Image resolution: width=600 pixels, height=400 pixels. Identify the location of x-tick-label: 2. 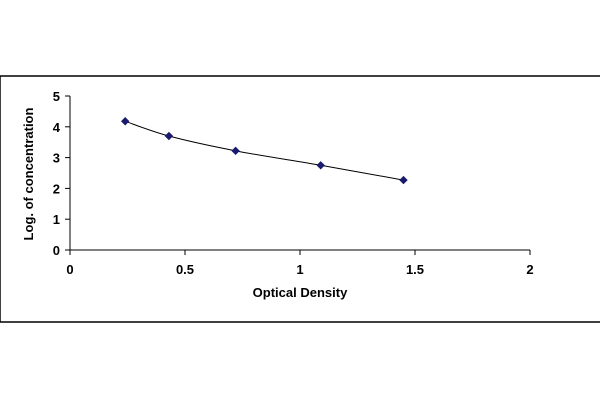
(529, 269).